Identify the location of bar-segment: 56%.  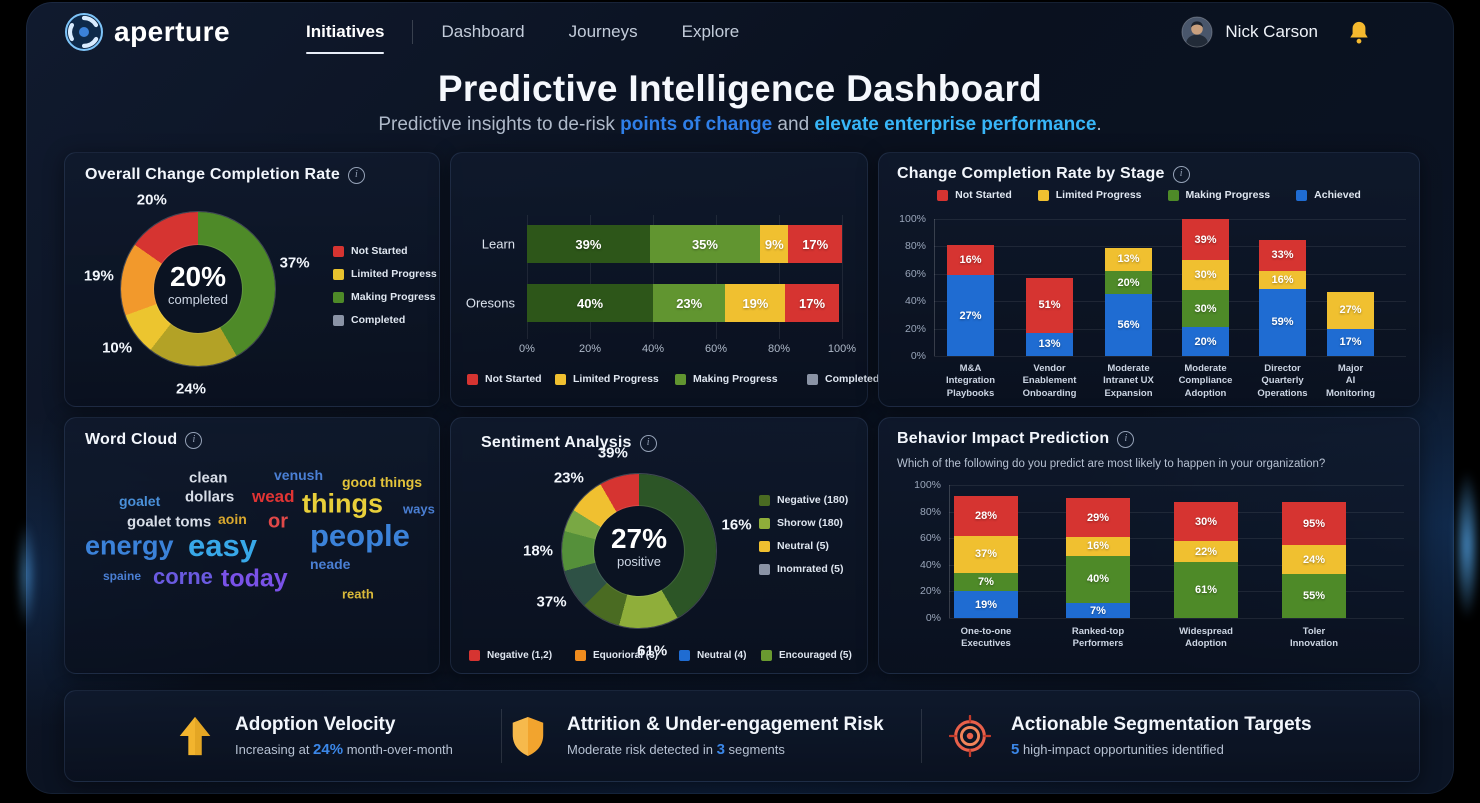
(1128, 325).